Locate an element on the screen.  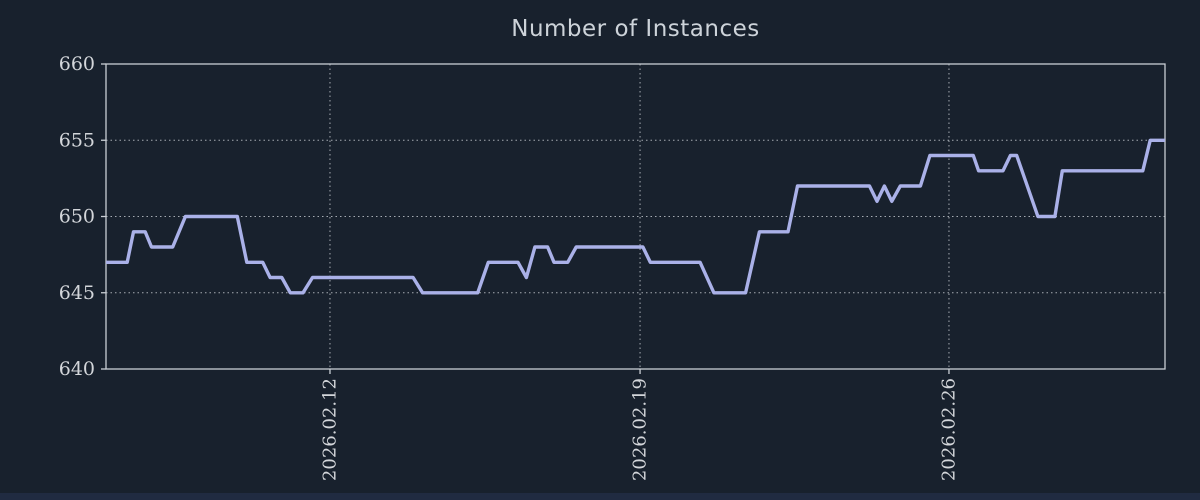
x-tick-label: 2026.02.19 is located at coordinates (640, 429).